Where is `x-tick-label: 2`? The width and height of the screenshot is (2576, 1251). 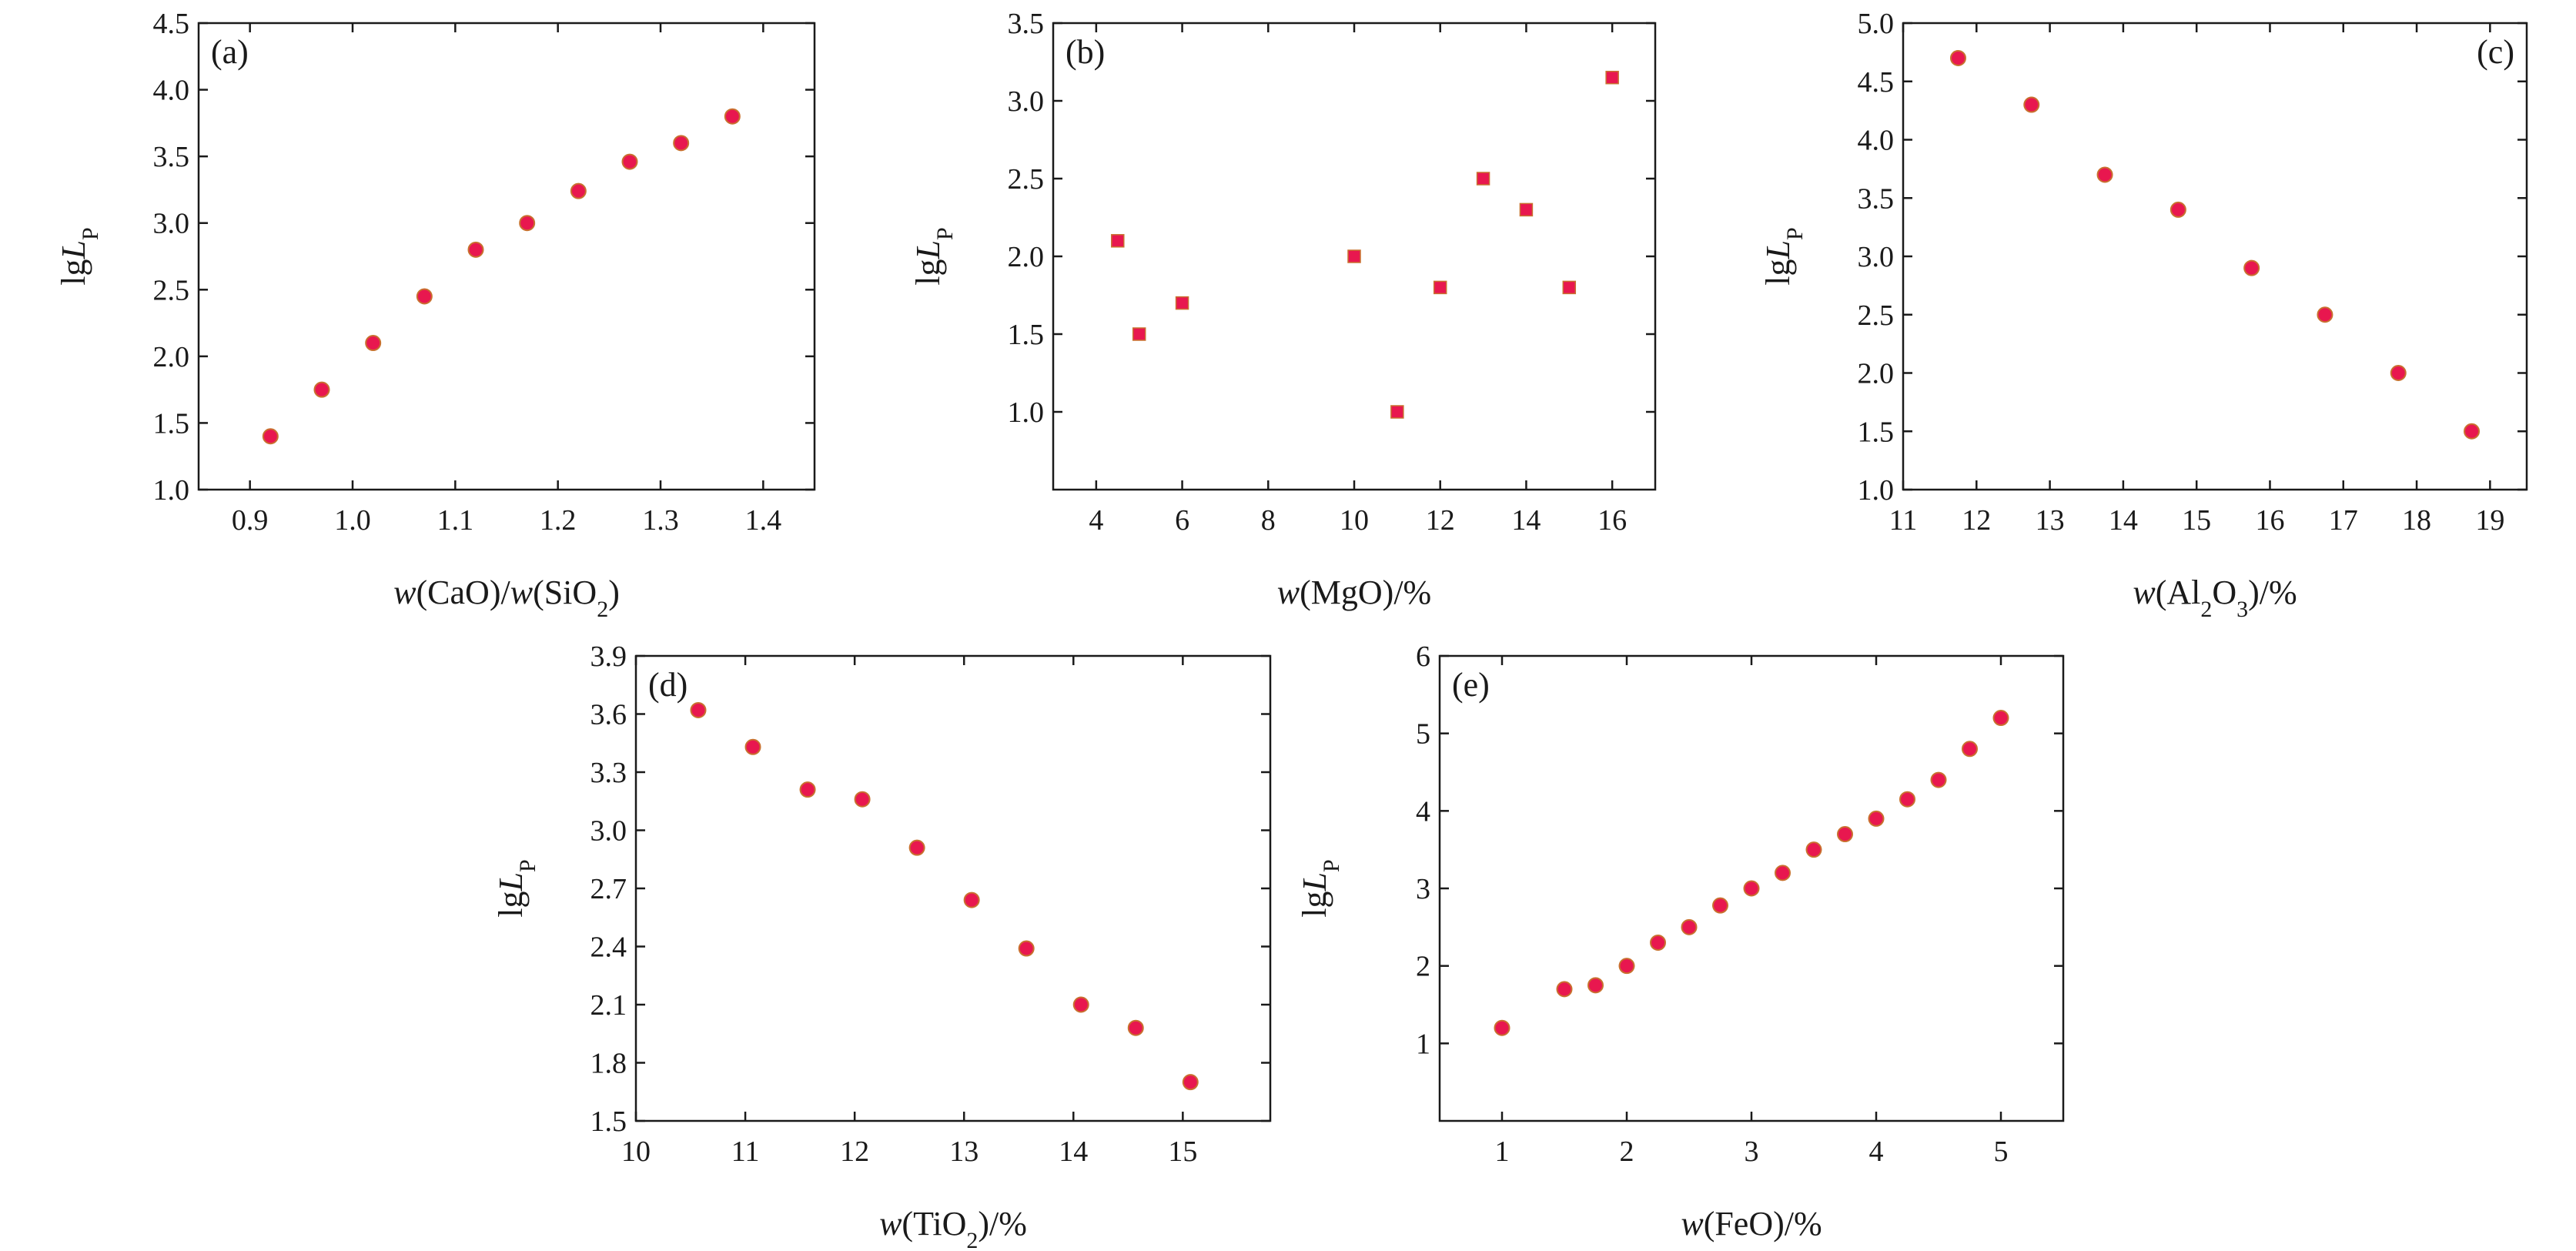
x-tick-label: 2 is located at coordinates (1627, 1152).